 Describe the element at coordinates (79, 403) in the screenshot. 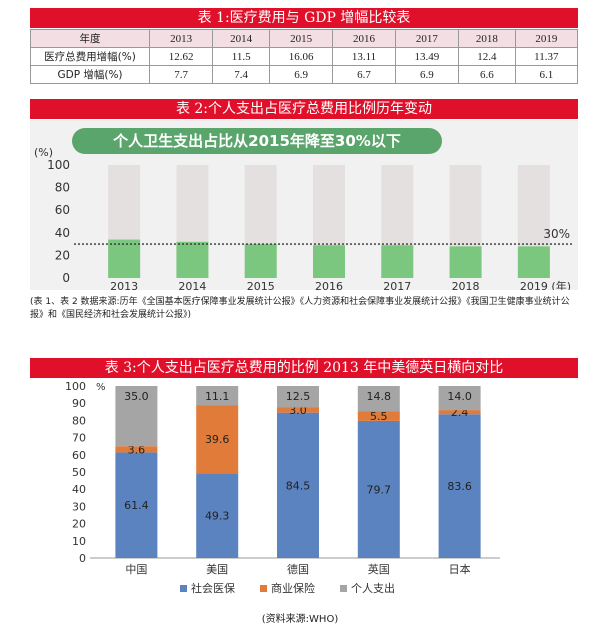

I see `y-tick-label: 90` at that location.